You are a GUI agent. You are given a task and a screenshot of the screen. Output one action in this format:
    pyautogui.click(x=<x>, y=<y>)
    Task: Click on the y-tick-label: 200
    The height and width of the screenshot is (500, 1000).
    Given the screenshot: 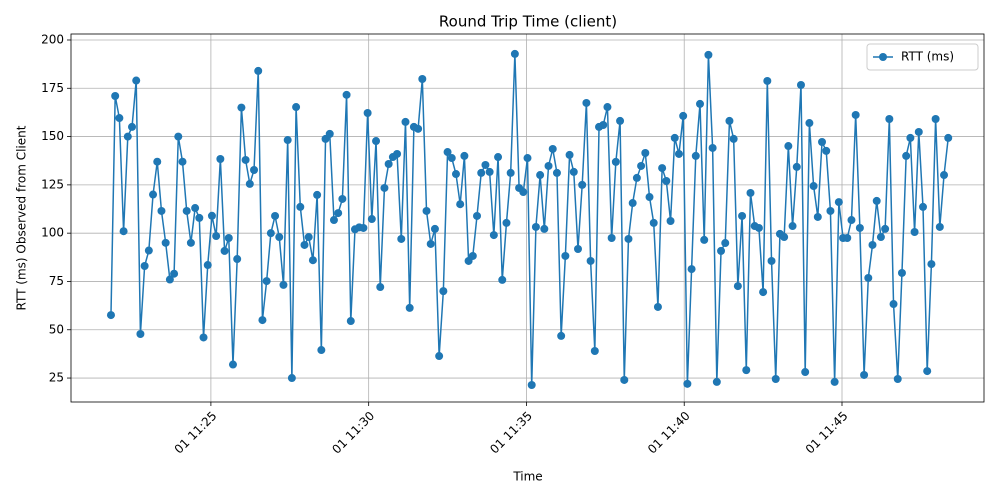 What is the action you would take?
    pyautogui.click(x=52, y=39)
    